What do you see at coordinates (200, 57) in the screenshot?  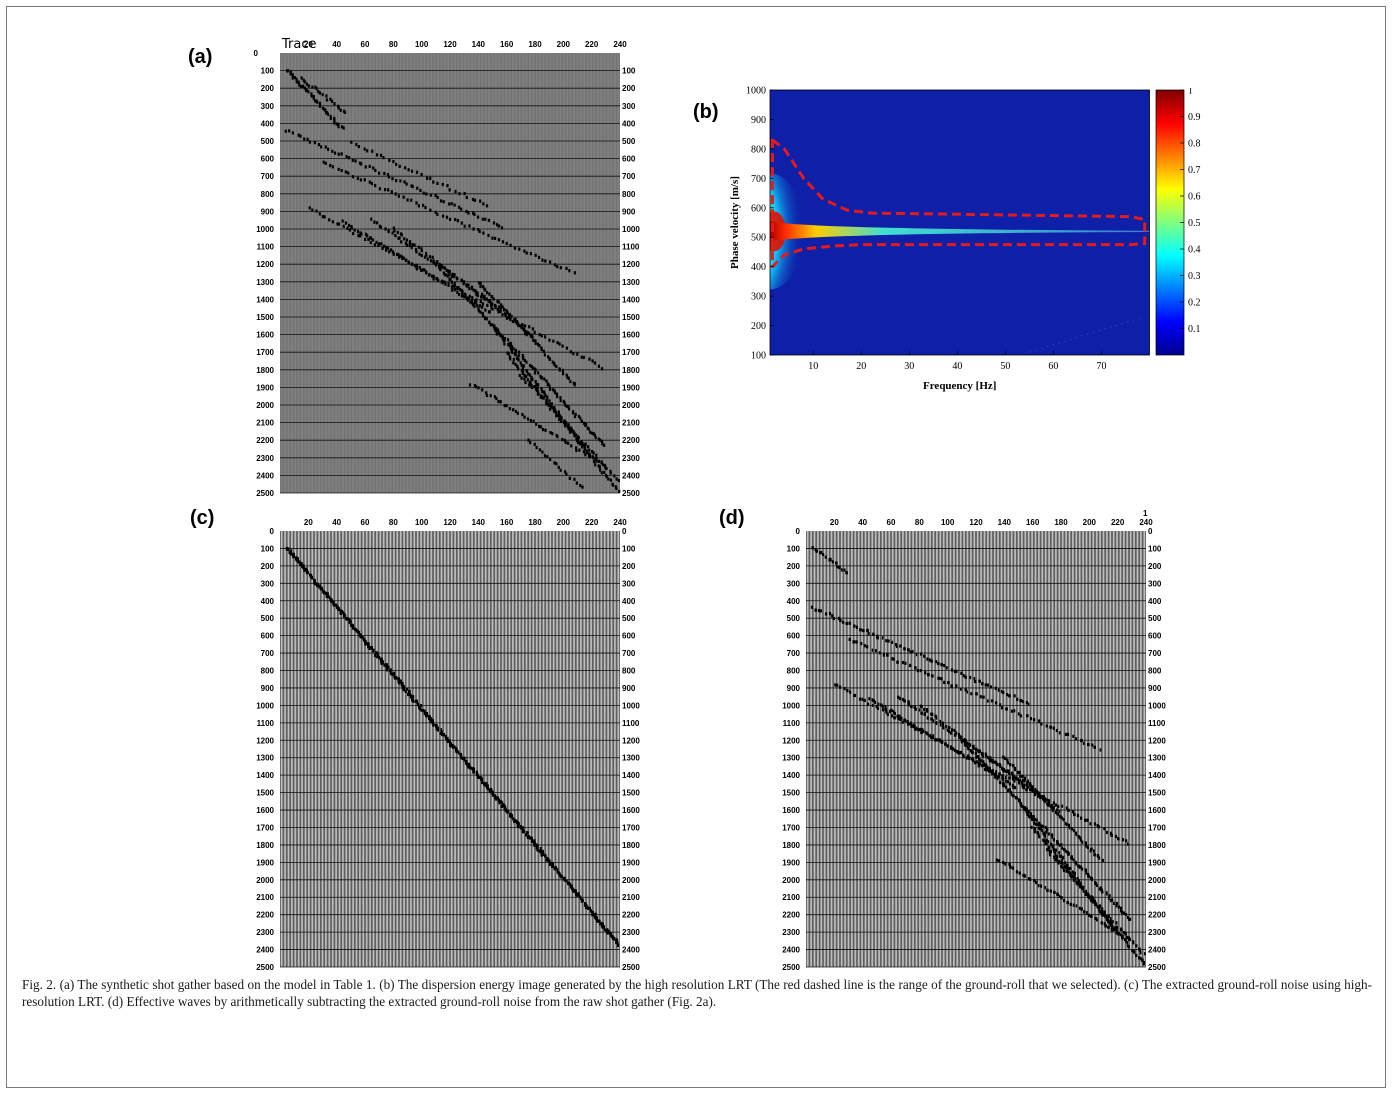 I see `panel-label-a: (a)` at bounding box center [200, 57].